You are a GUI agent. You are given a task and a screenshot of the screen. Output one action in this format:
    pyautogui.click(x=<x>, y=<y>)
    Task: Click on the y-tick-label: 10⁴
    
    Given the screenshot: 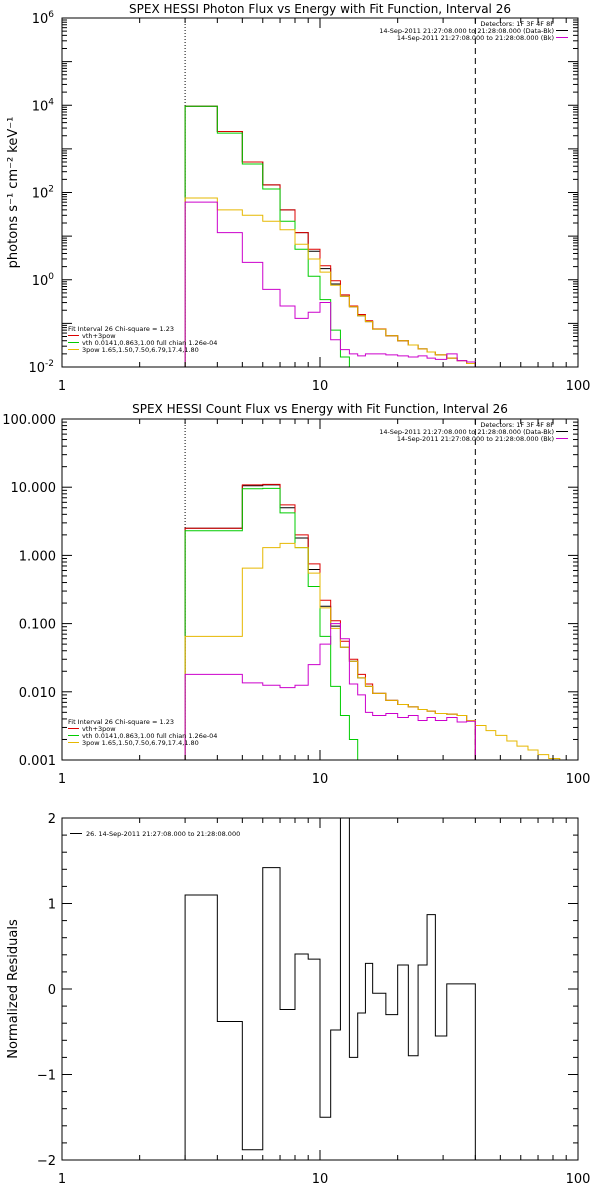 What is the action you would take?
    pyautogui.click(x=43, y=105)
    